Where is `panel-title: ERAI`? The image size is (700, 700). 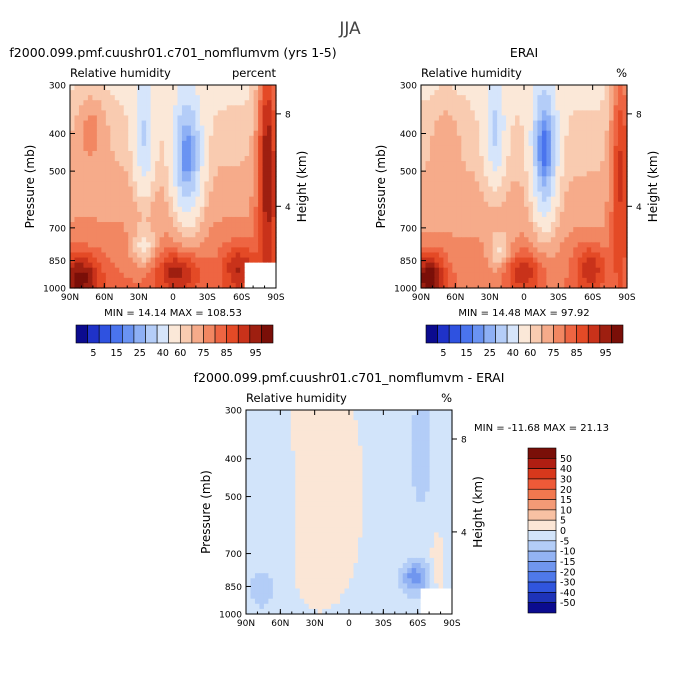 panel-title: ERAI is located at coordinates (524, 52).